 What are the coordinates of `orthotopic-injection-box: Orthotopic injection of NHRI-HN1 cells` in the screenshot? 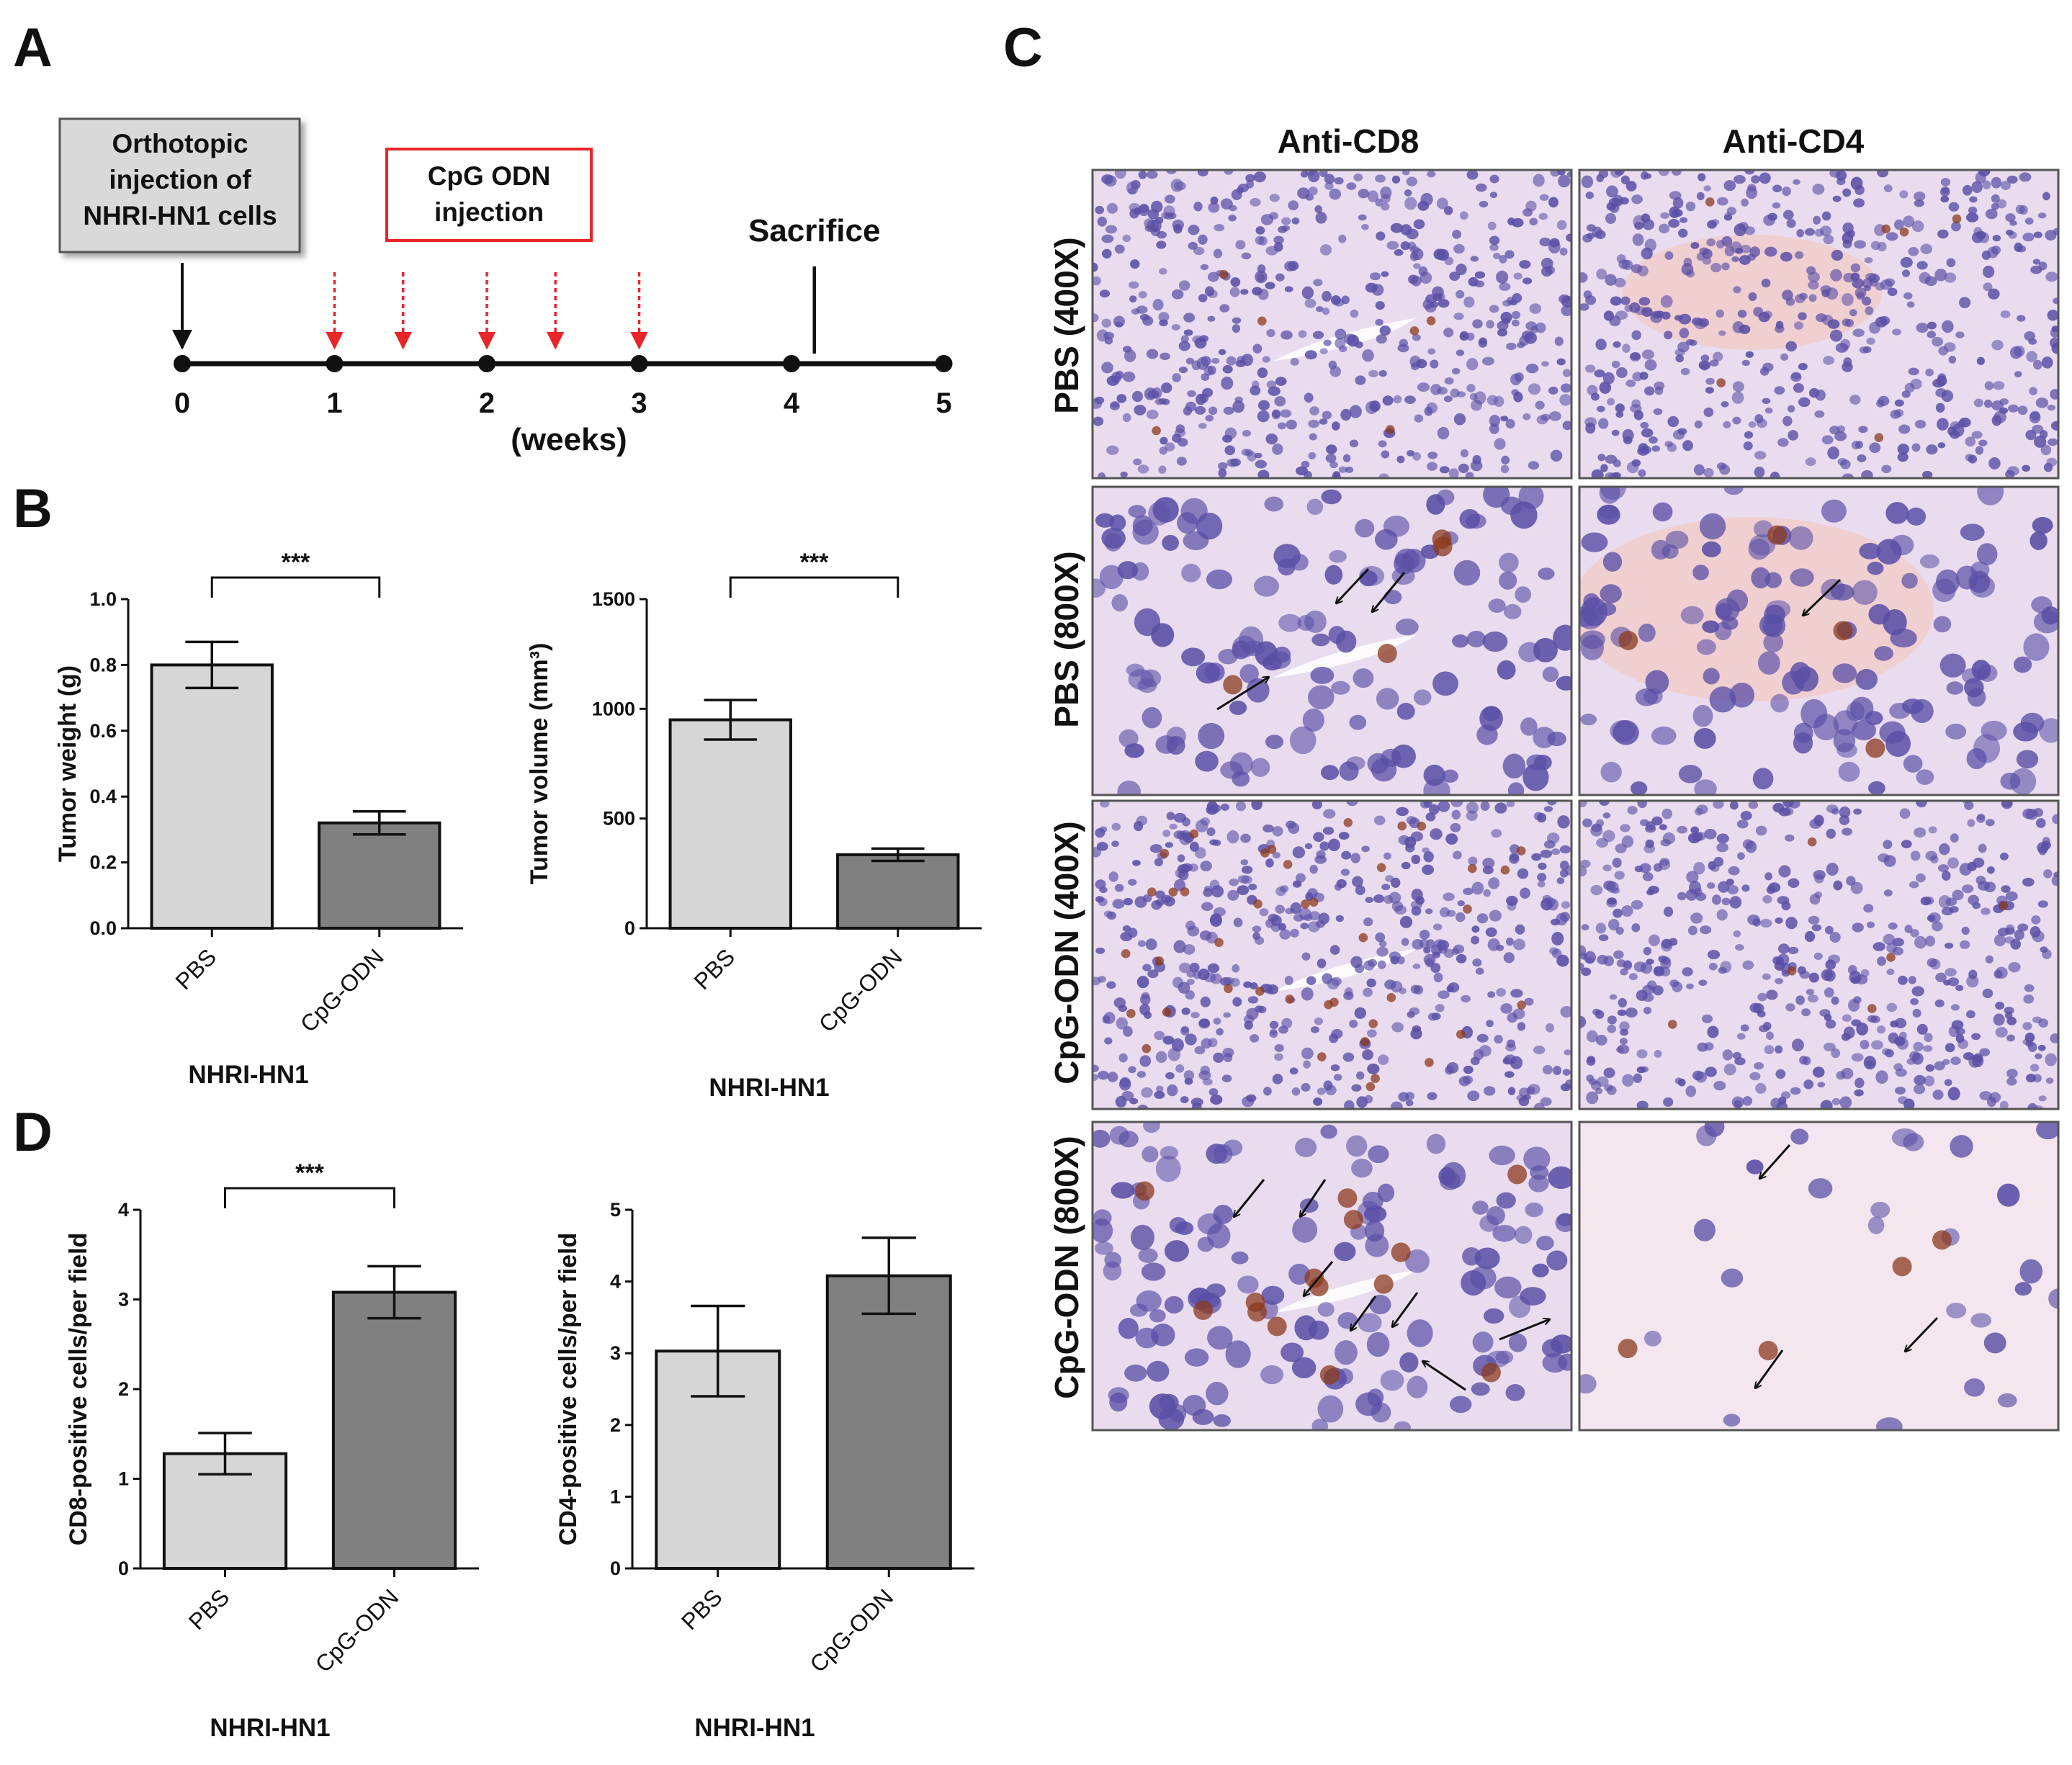 It's located at (179, 185).